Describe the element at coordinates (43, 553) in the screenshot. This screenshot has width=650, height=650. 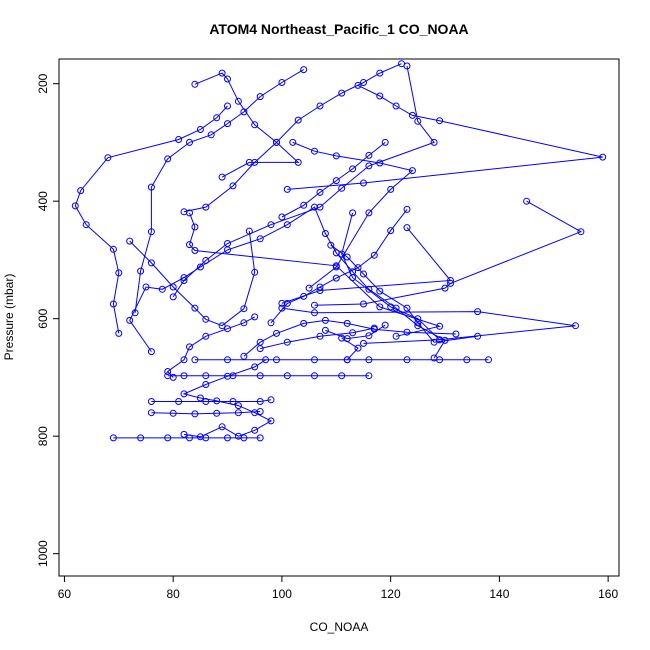
I see `y-tick-label-4: 1000` at that location.